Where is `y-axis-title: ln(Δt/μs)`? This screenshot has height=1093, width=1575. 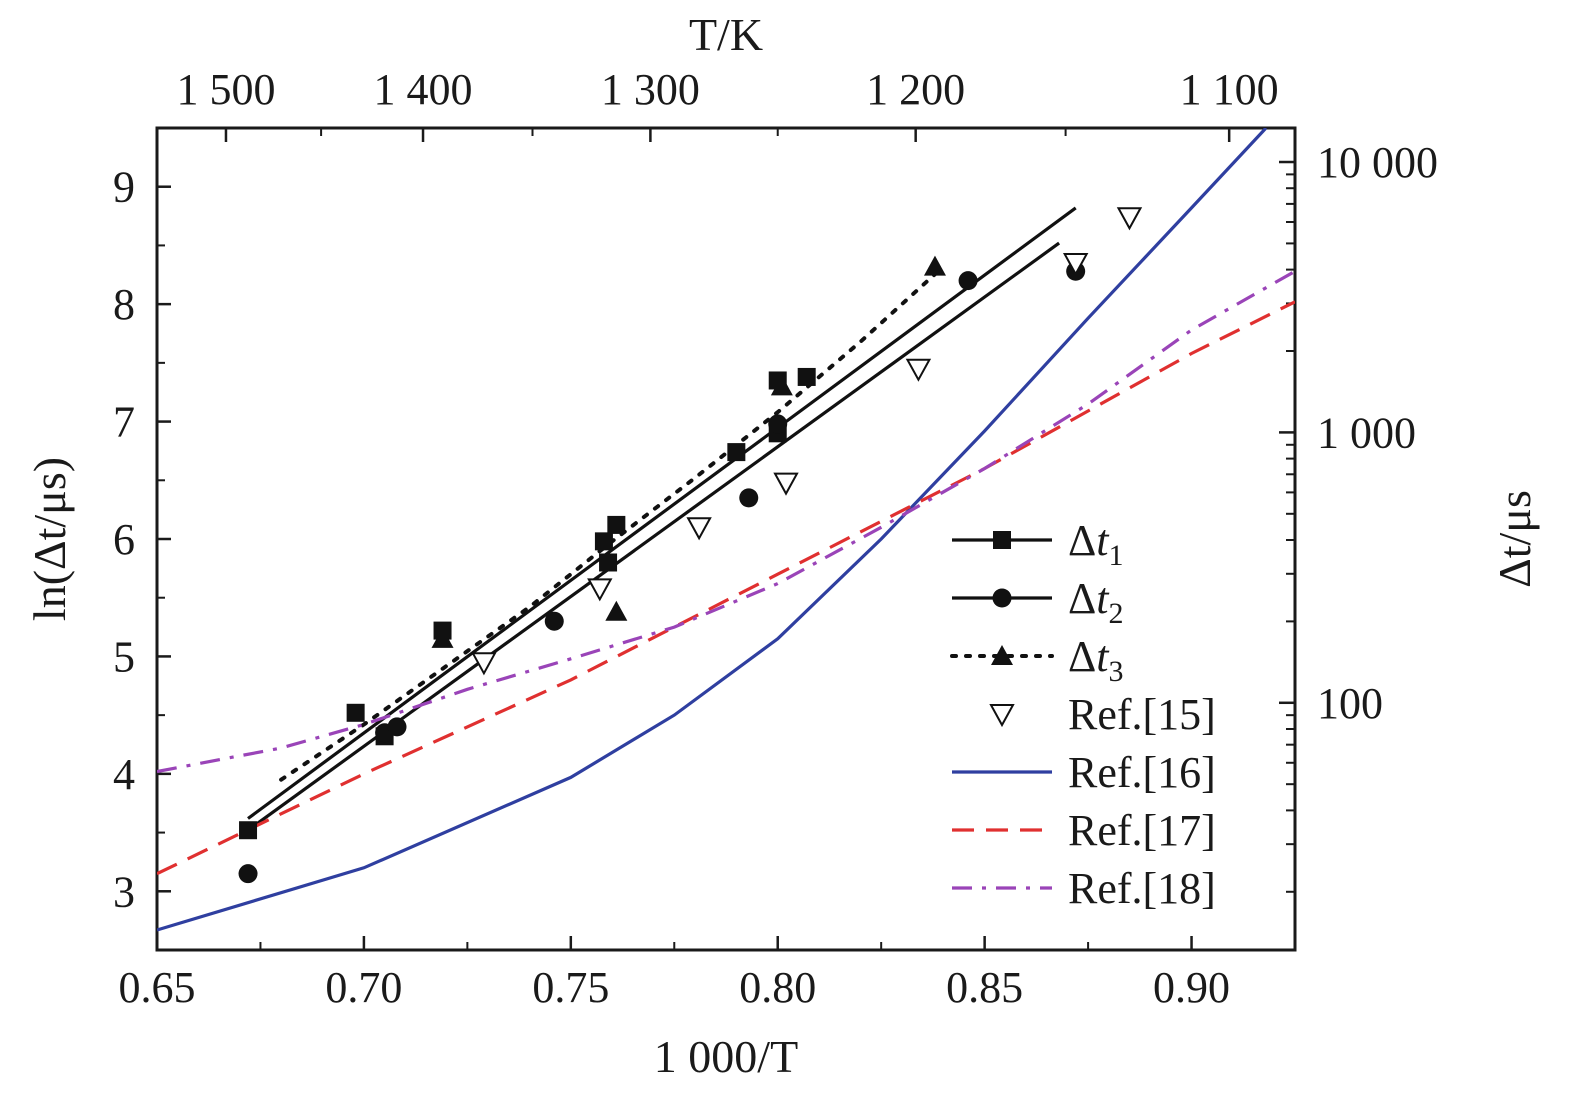 y-axis-title: ln(Δt/μs) is located at coordinates (49, 539).